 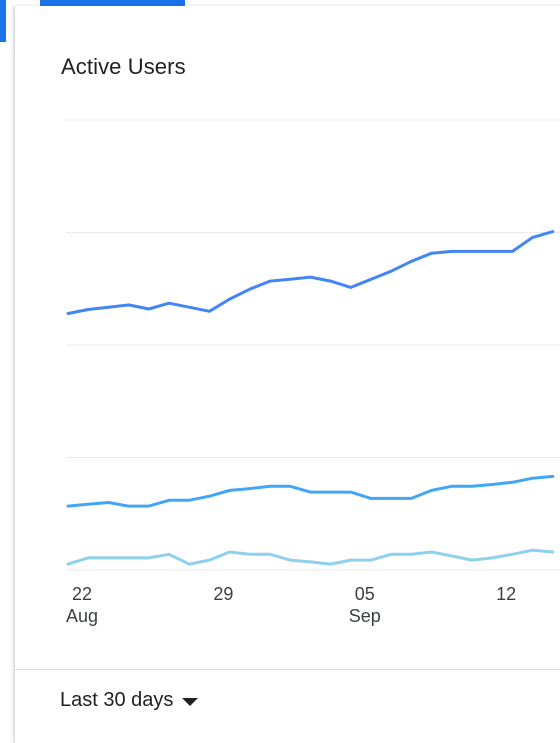 What do you see at coordinates (287, 669) in the screenshot?
I see `footer-divider` at bounding box center [287, 669].